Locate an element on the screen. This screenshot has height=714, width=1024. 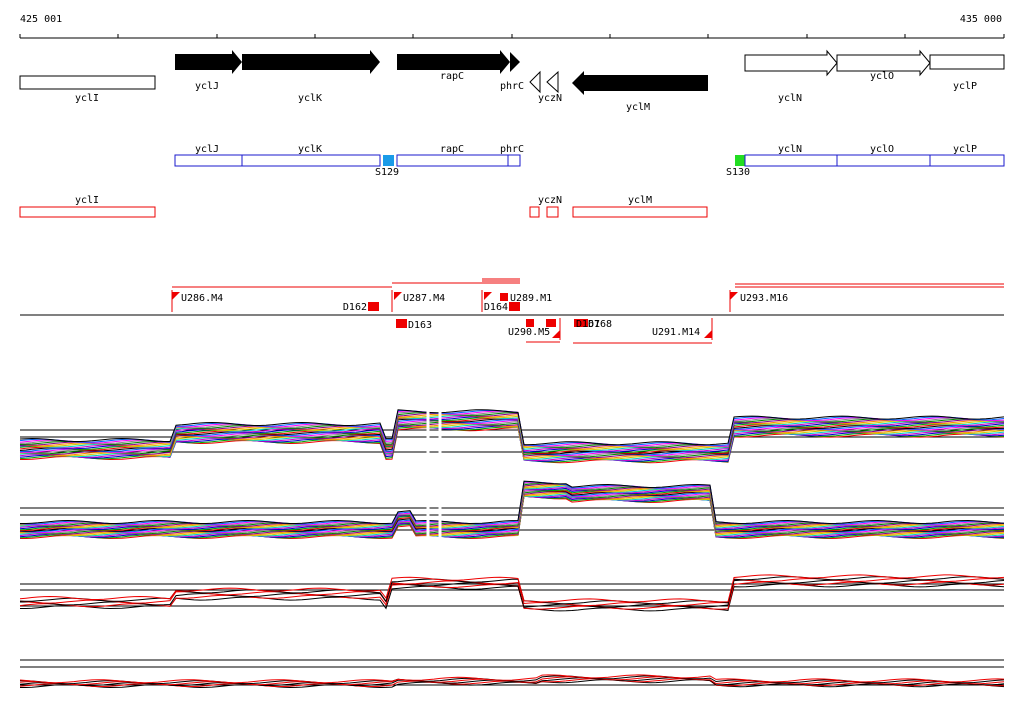
segment-label: D168 is located at coordinates (600, 324).